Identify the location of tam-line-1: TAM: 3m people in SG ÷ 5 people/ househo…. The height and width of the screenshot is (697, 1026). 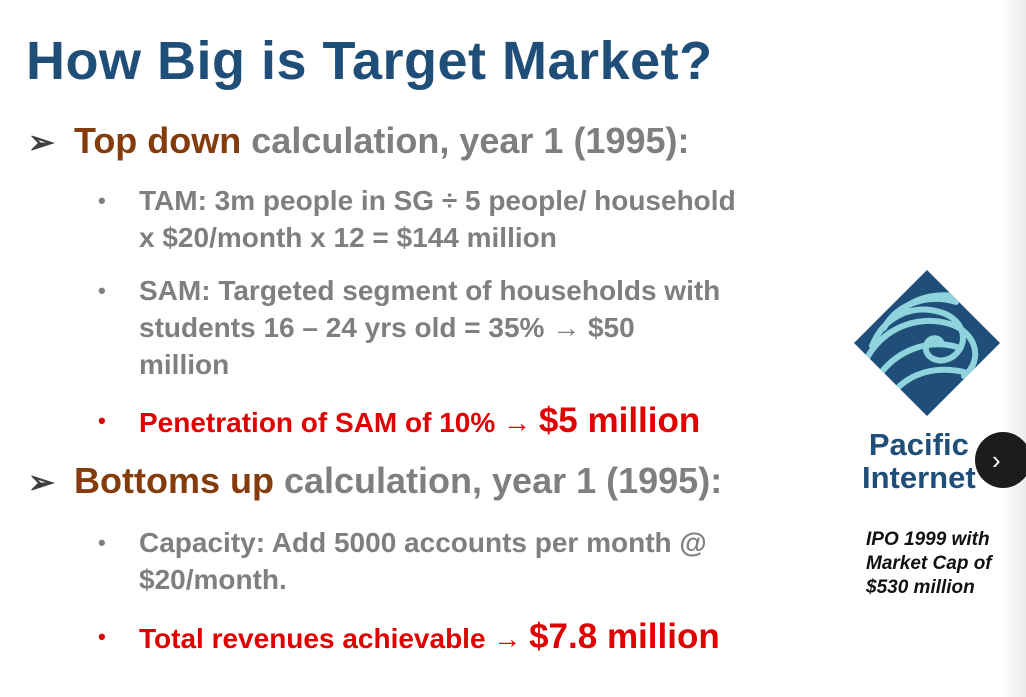
(437, 200).